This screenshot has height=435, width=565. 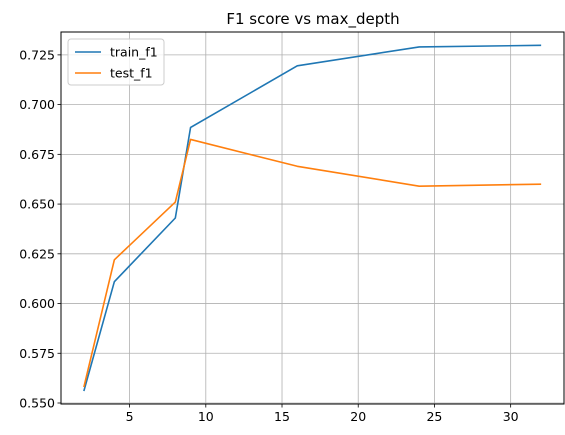 What do you see at coordinates (322, 414) in the screenshot?
I see `x-ticks: 5 10 15 20 25 30` at bounding box center [322, 414].